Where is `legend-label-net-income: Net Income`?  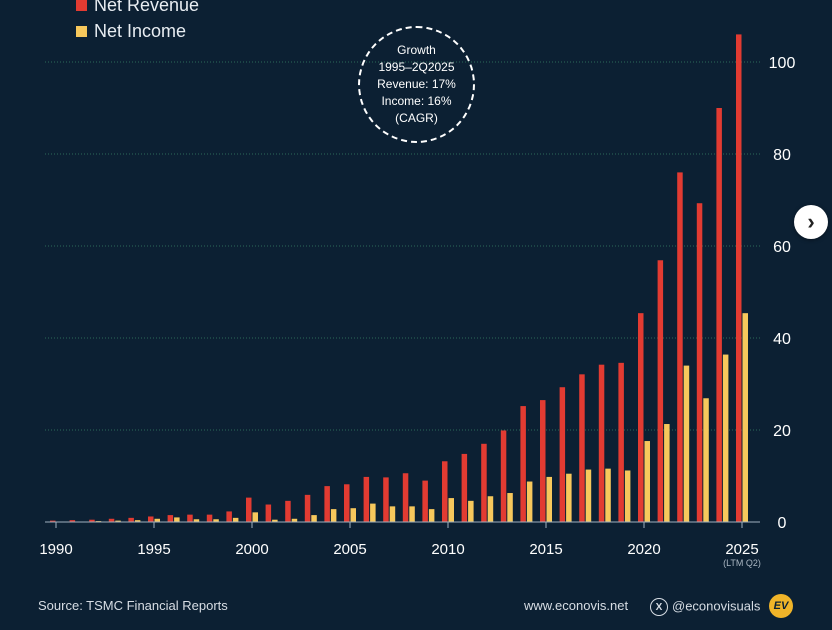
legend-label-net-income: Net Income is located at coordinates (140, 30).